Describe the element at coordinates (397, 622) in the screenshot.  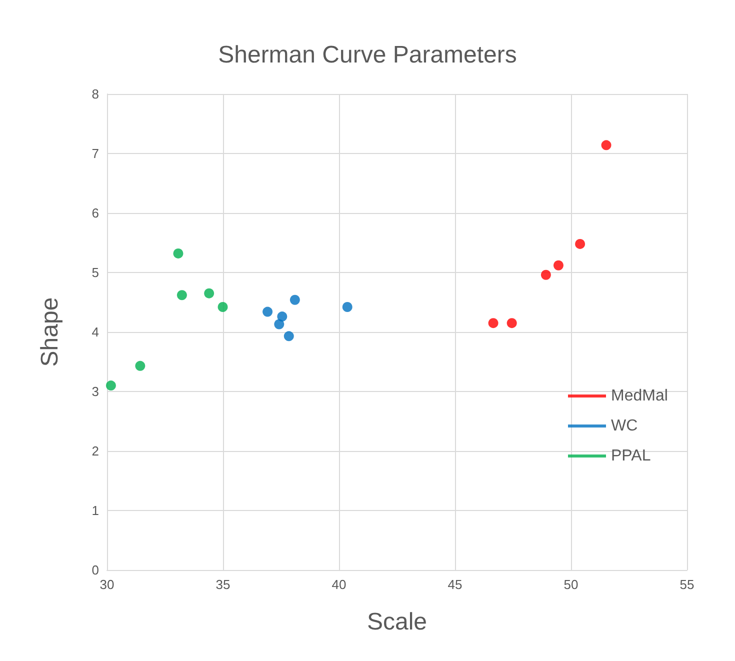
I see `x-axis-title: Scale` at that location.